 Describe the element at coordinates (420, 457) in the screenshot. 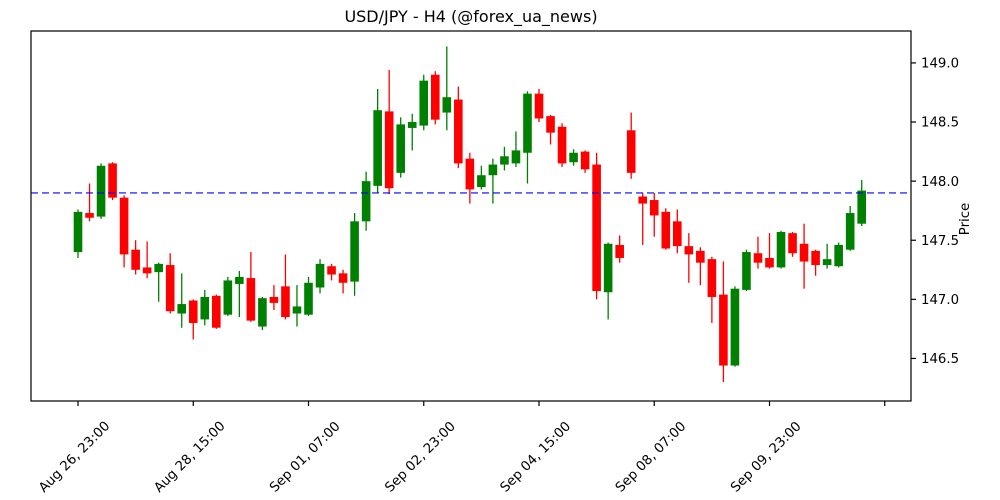

I see `x-tick-label: Sep 02, 23:00` at that location.